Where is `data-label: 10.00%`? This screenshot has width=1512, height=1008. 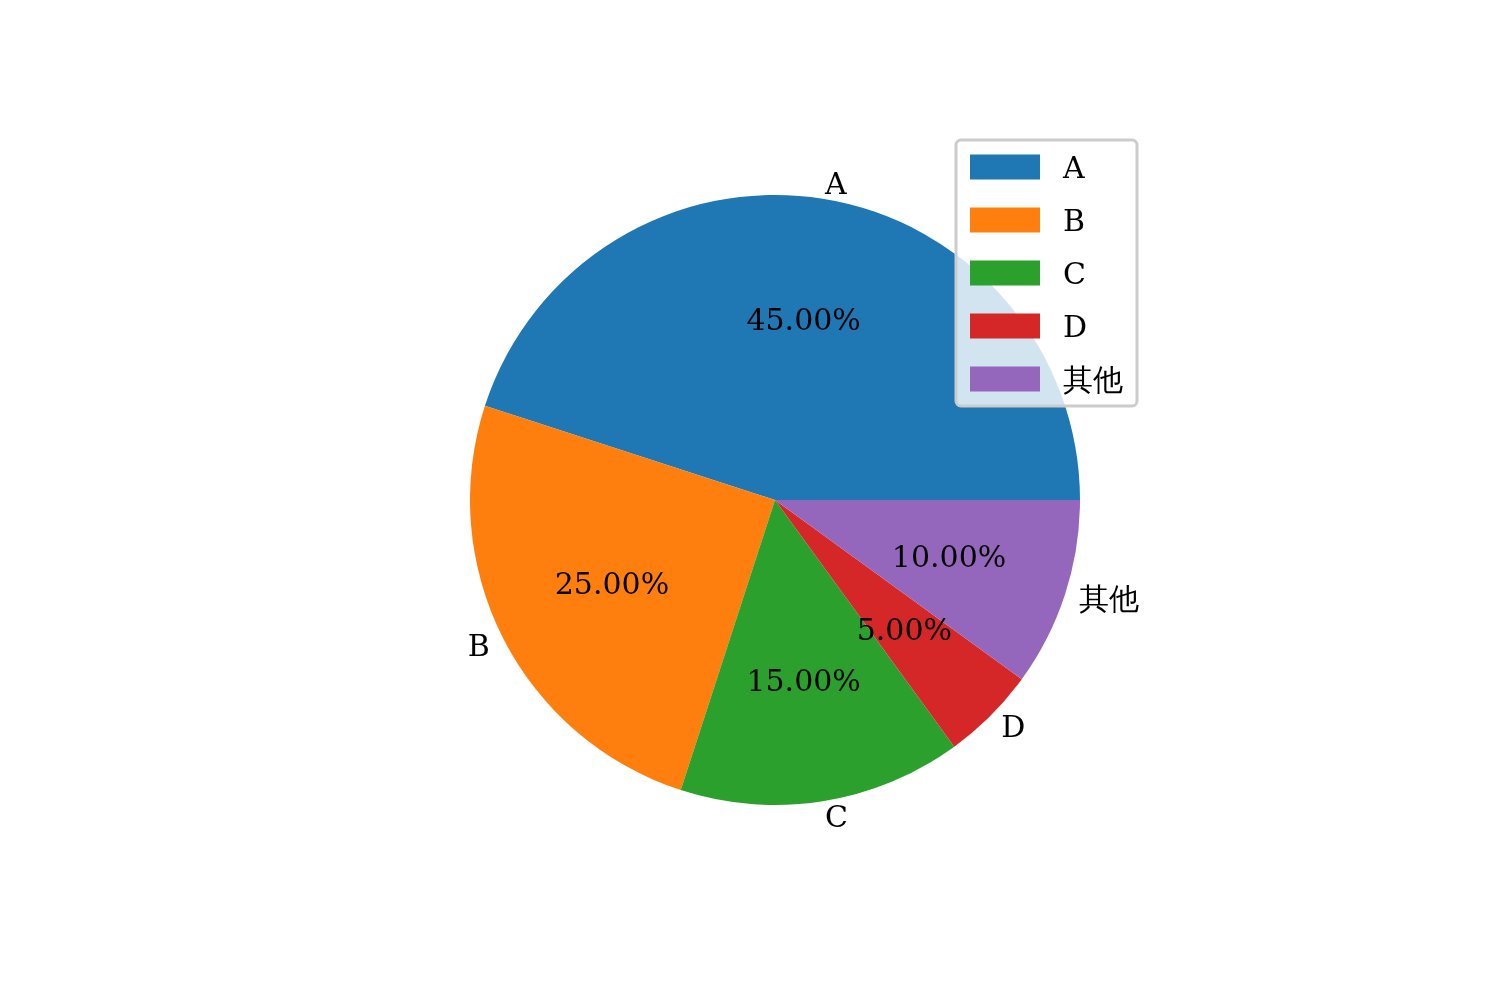
data-label: 10.00% is located at coordinates (949, 557).